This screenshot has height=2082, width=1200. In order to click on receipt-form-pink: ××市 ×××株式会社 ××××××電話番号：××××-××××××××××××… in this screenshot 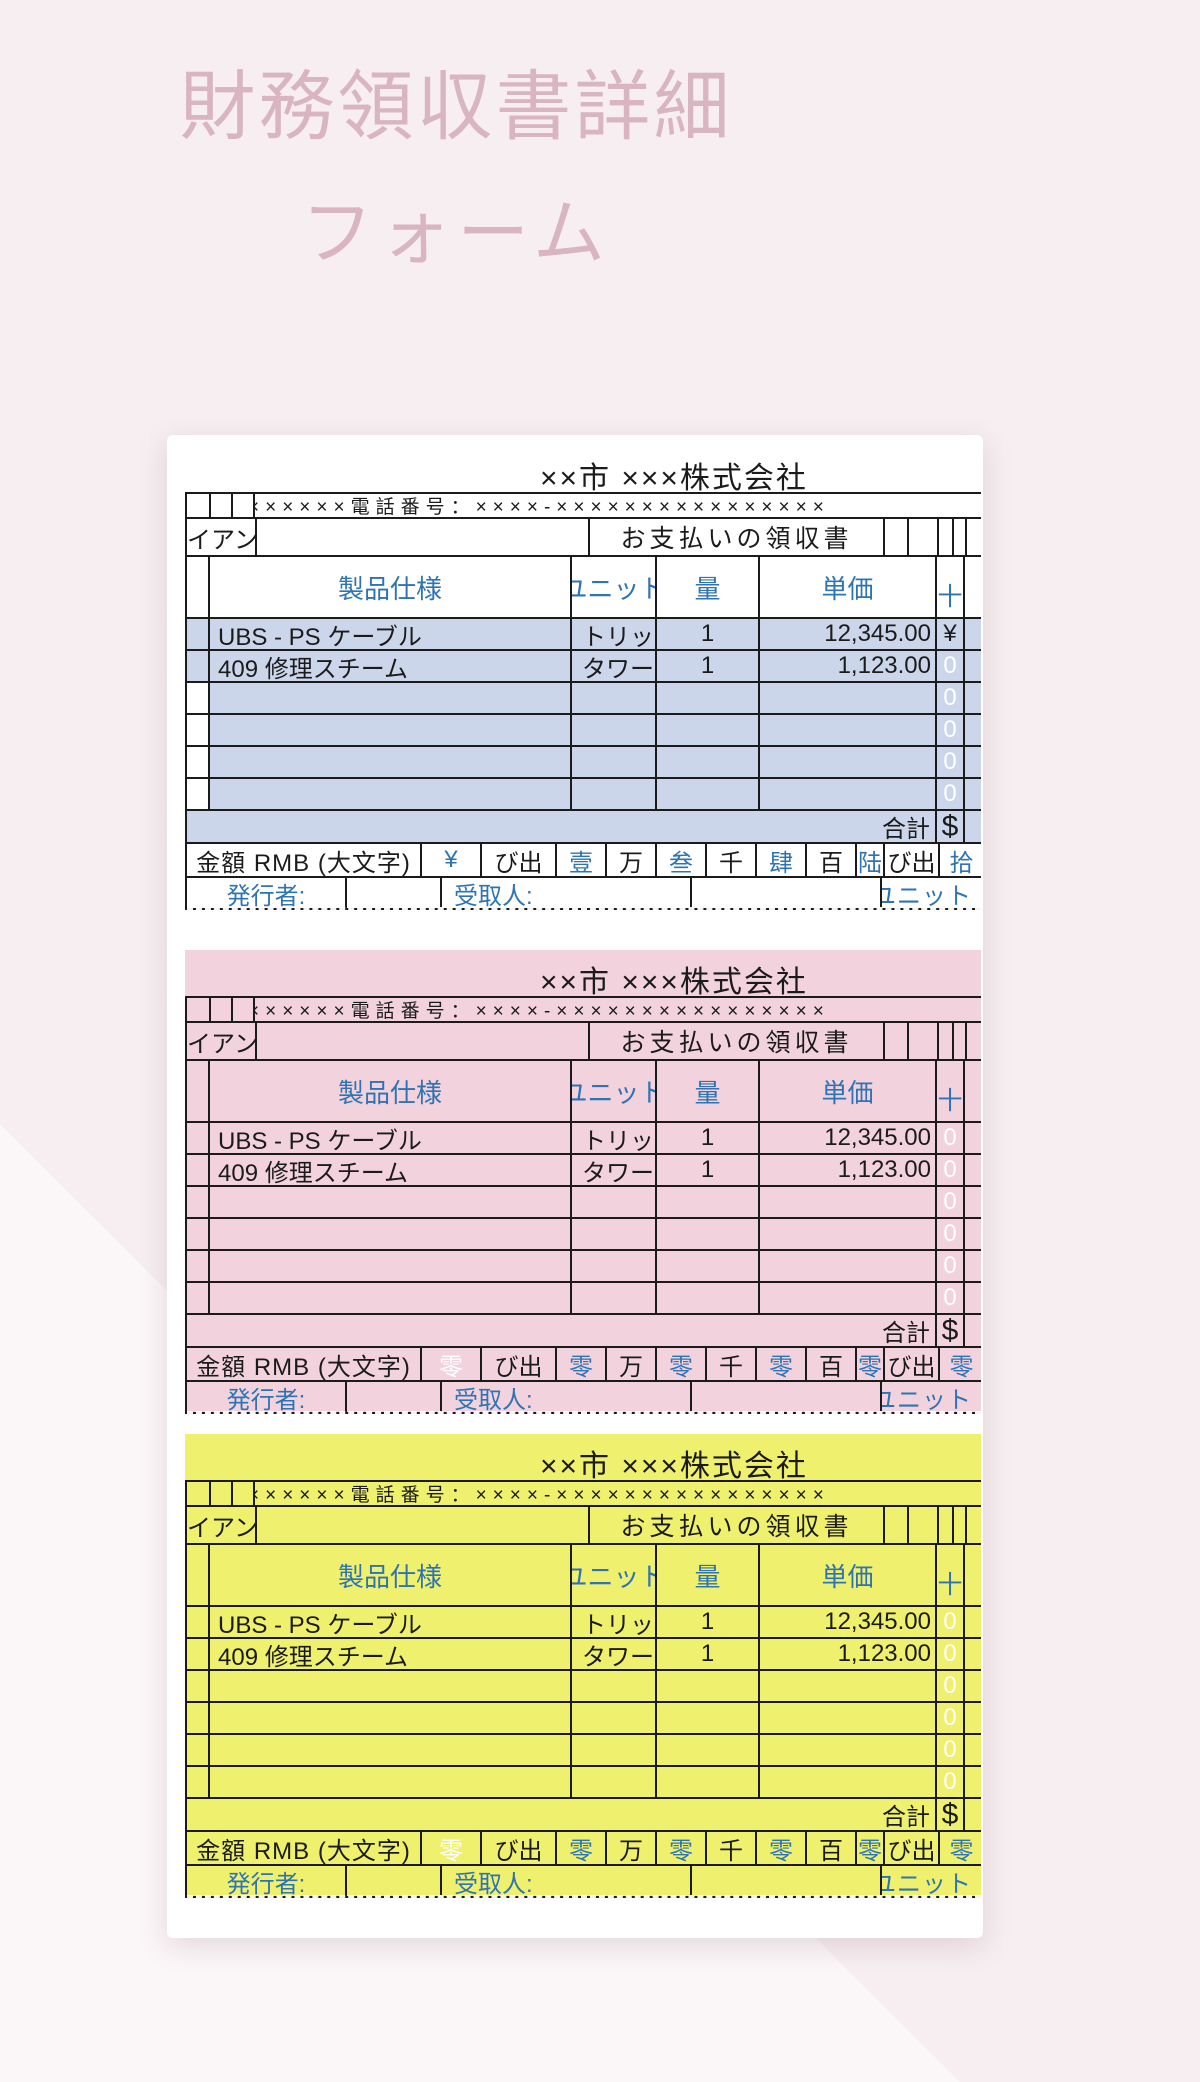, I will do `click(583, 1182)`.